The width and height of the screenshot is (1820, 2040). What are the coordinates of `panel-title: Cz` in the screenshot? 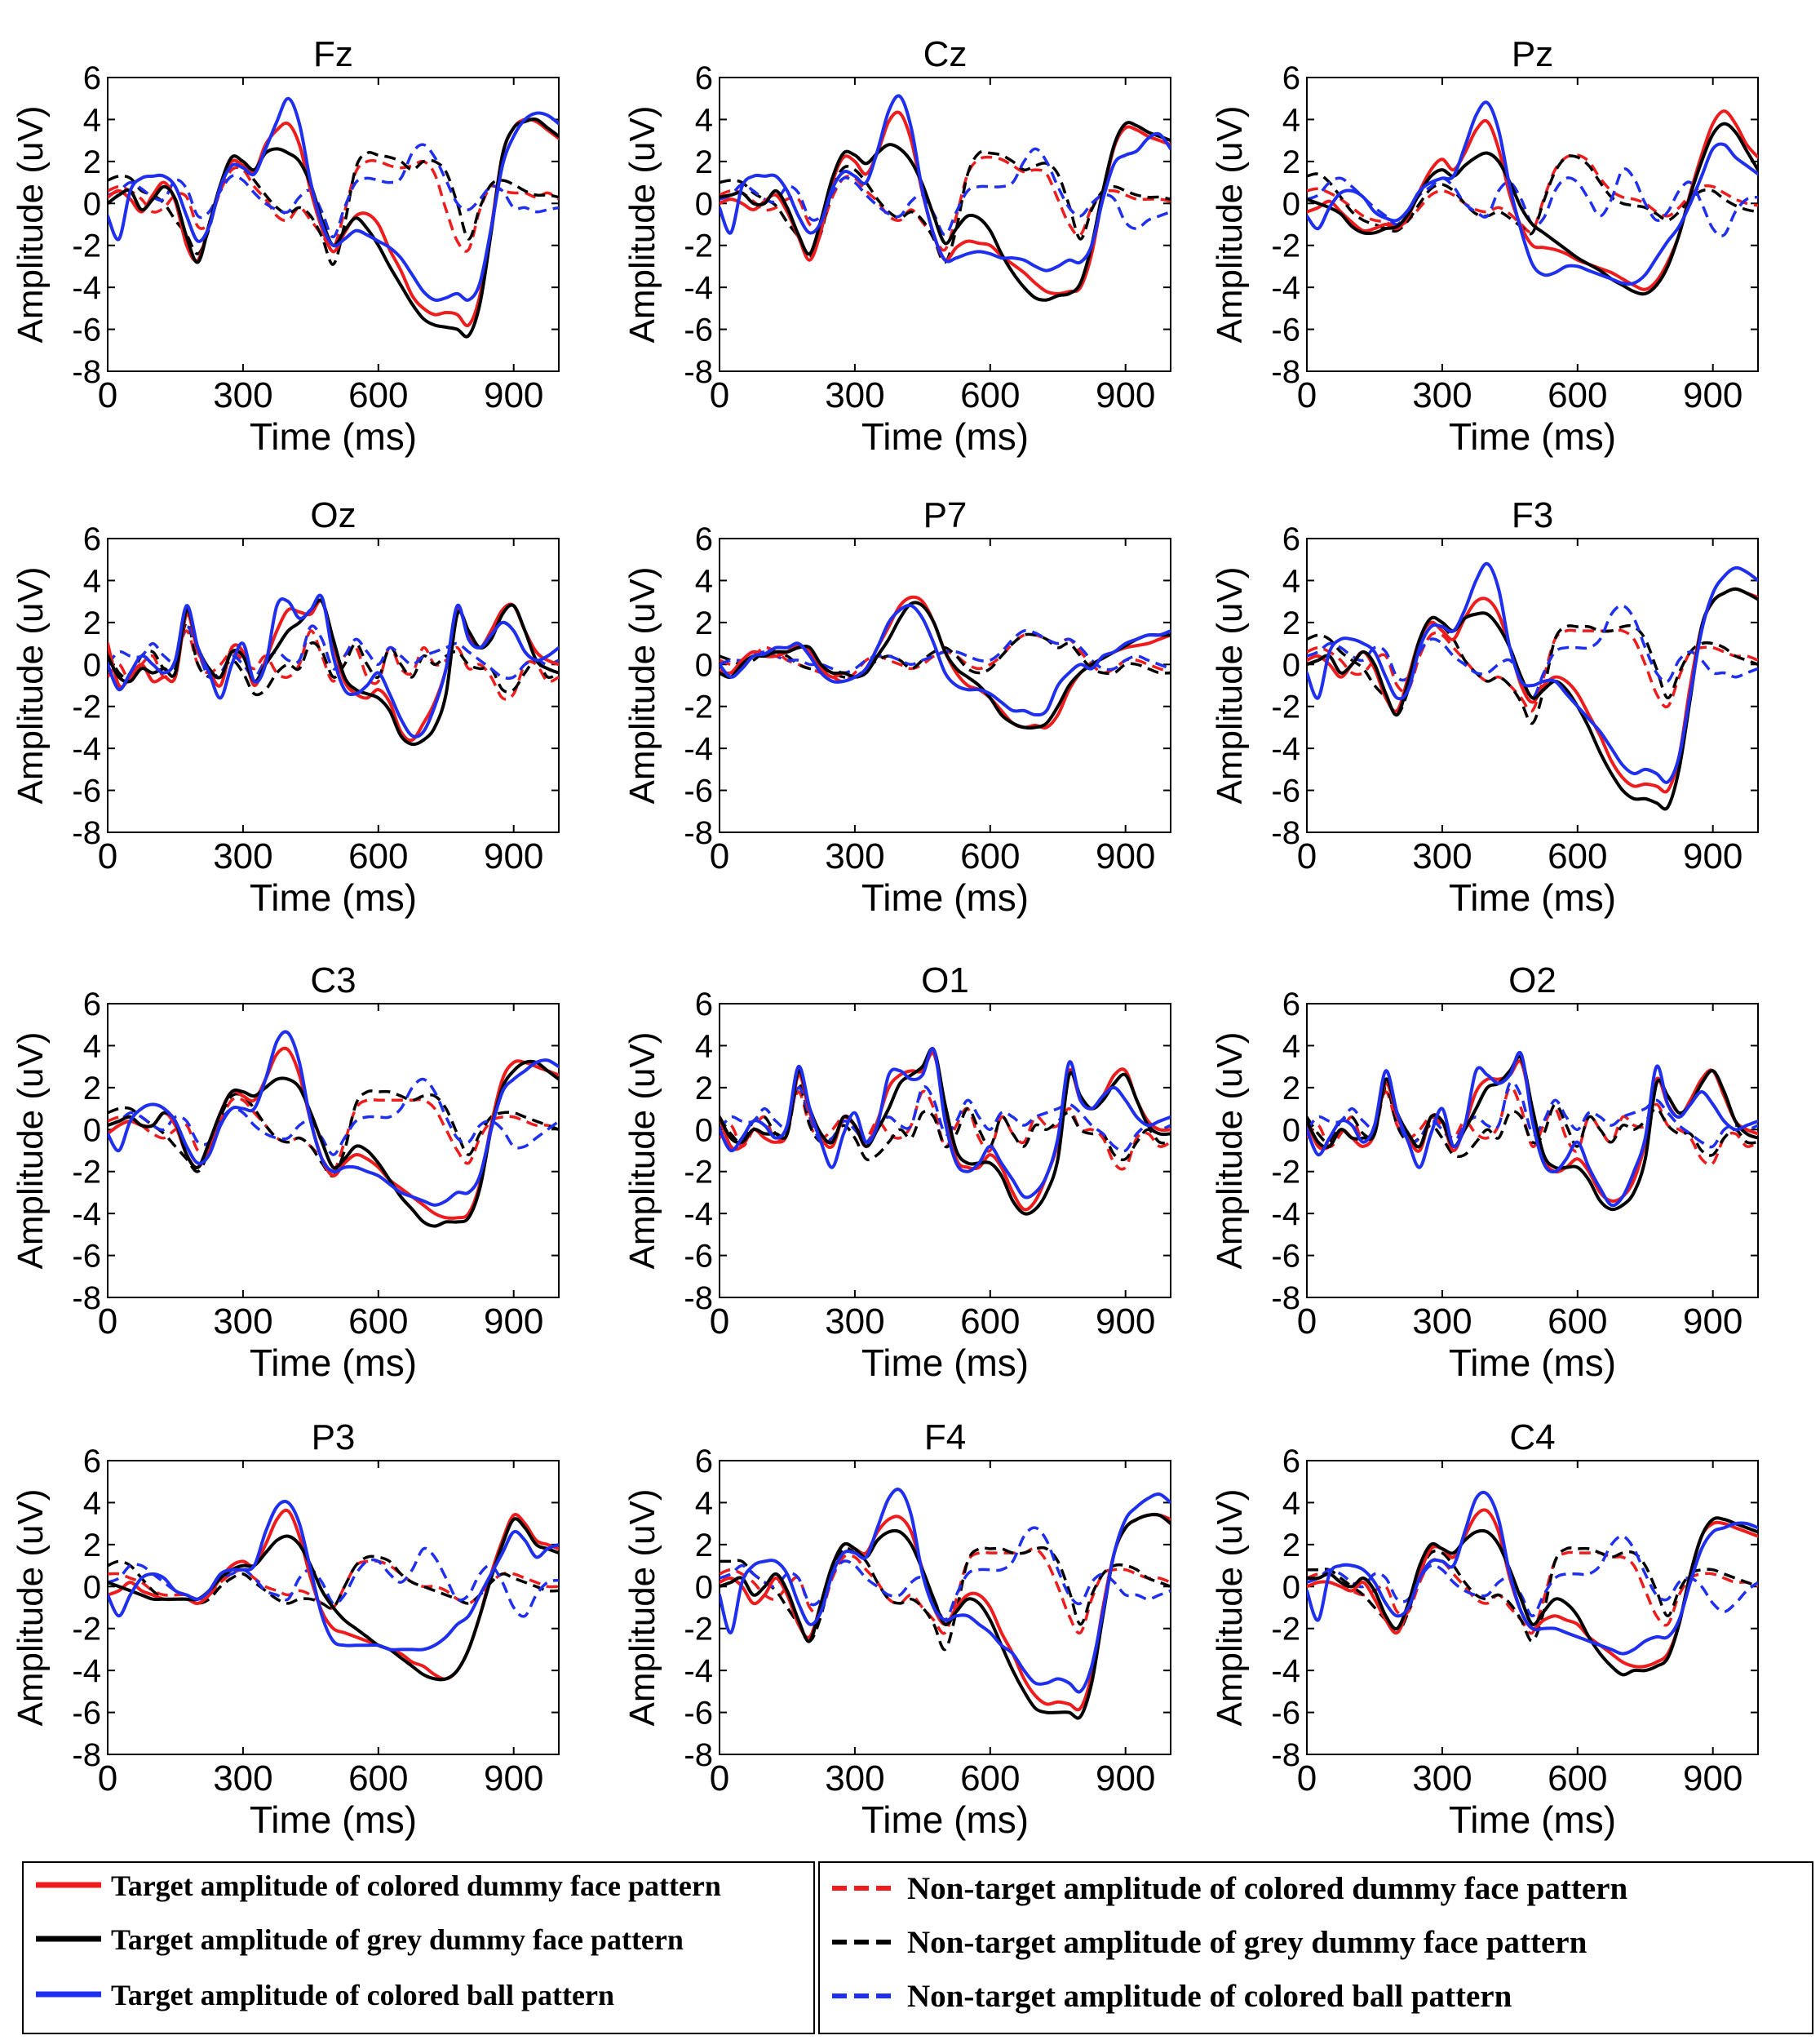 It's located at (945, 54).